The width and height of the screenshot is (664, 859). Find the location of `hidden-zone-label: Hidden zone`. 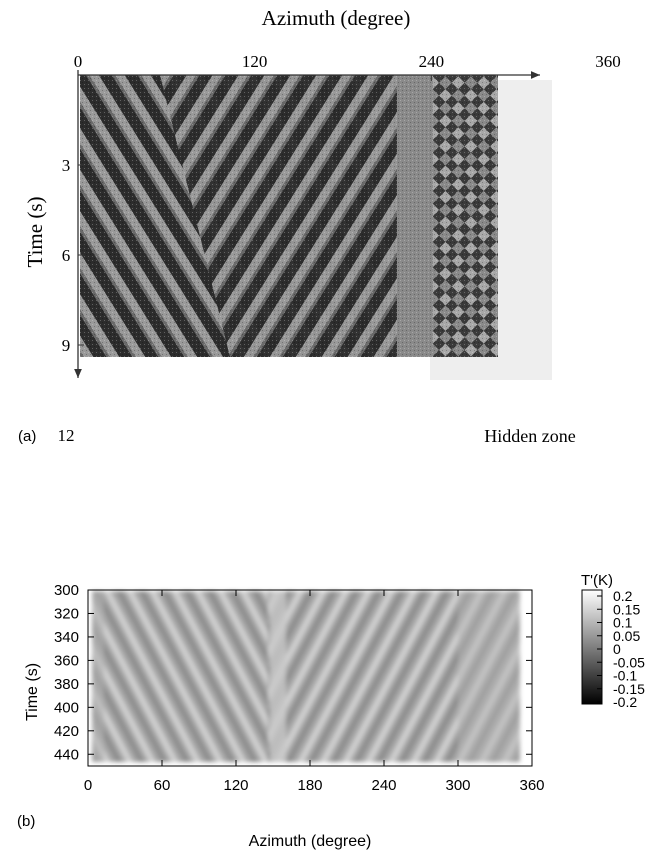

hidden-zone-label: Hidden zone is located at coordinates (529, 436).